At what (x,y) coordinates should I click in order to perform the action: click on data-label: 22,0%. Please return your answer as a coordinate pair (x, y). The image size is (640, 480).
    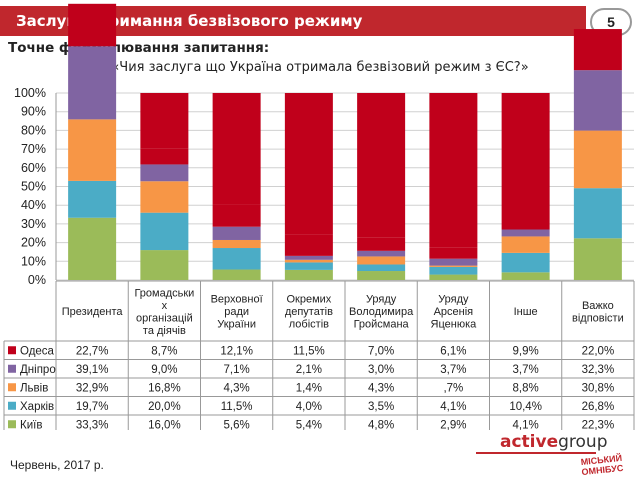
    Looking at the image, I should click on (598, 351).